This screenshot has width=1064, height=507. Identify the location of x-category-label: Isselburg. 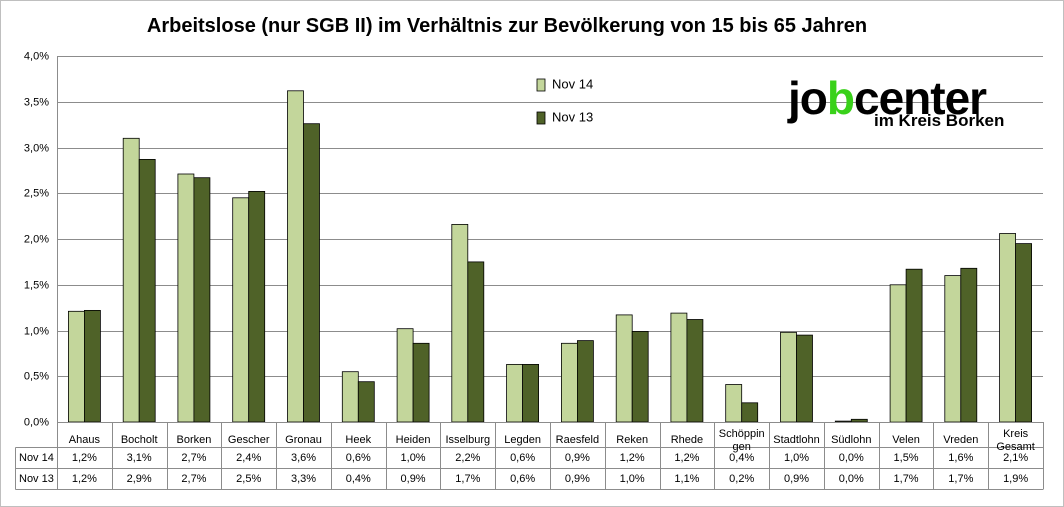
(468, 440).